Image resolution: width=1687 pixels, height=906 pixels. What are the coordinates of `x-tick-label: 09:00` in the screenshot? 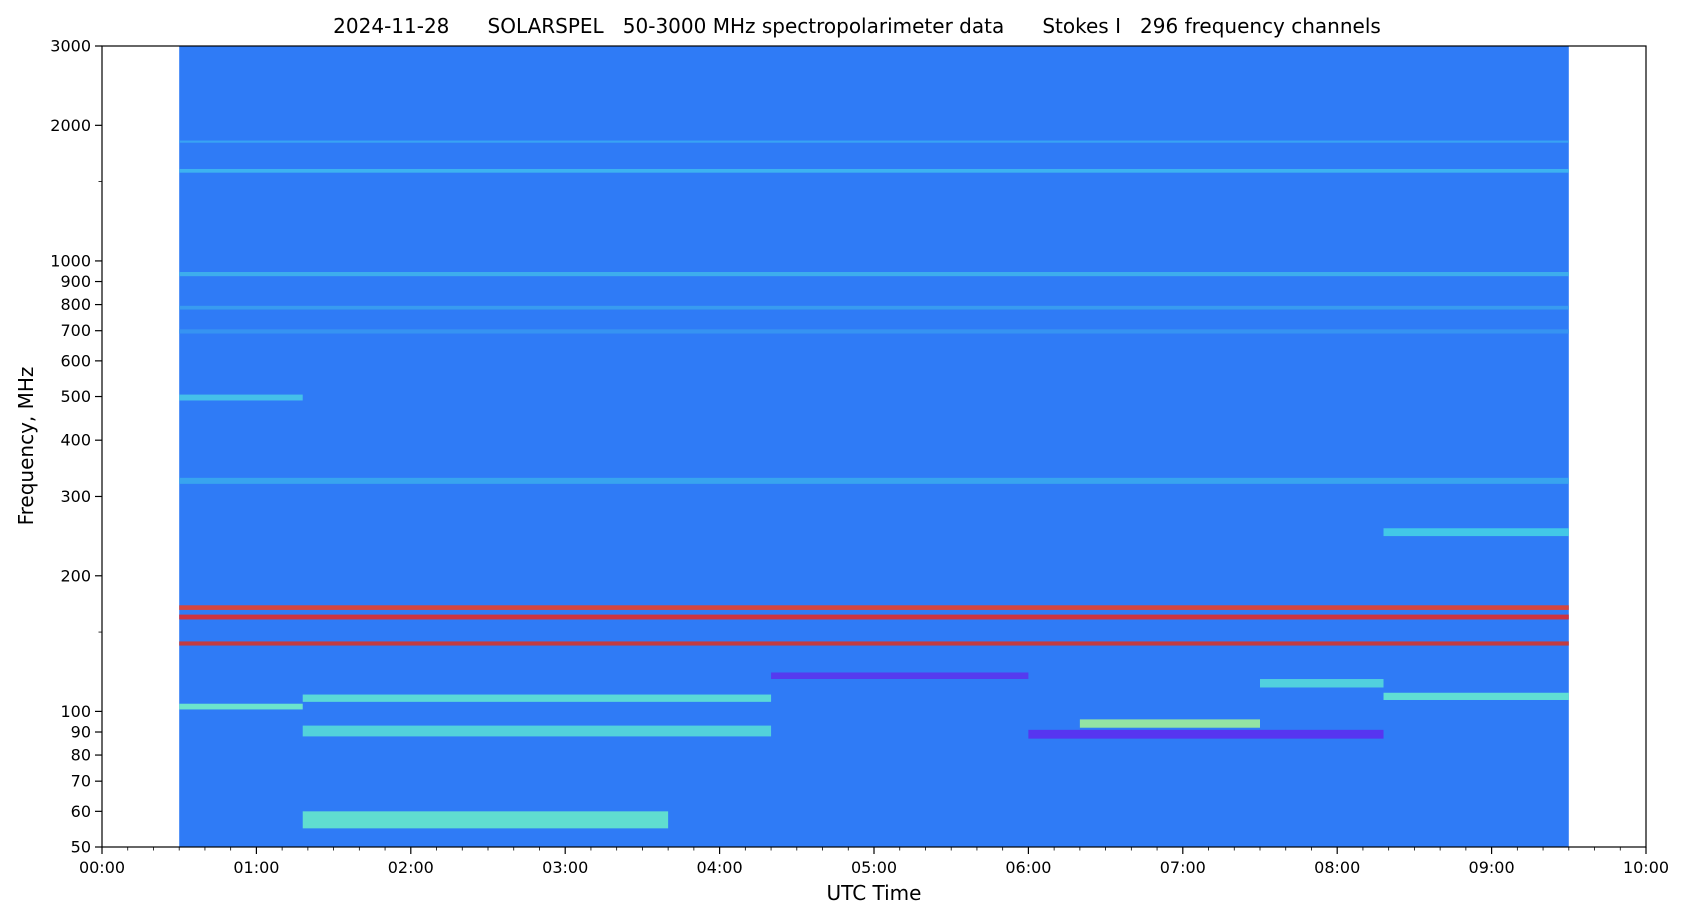 It's located at (1492, 867).